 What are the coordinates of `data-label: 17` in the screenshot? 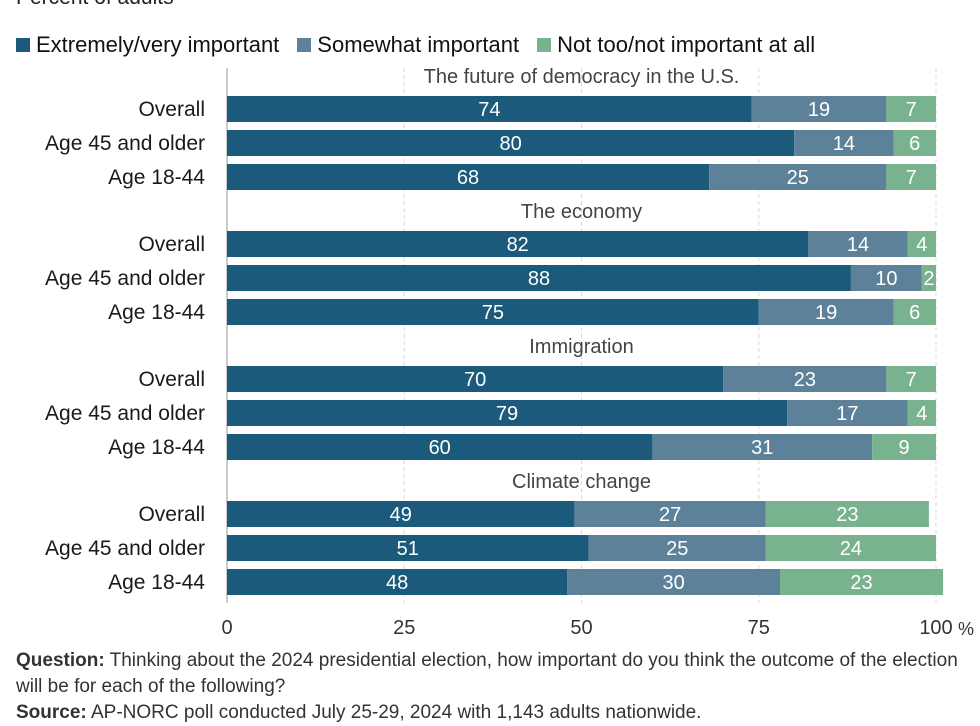 It's located at (847, 414).